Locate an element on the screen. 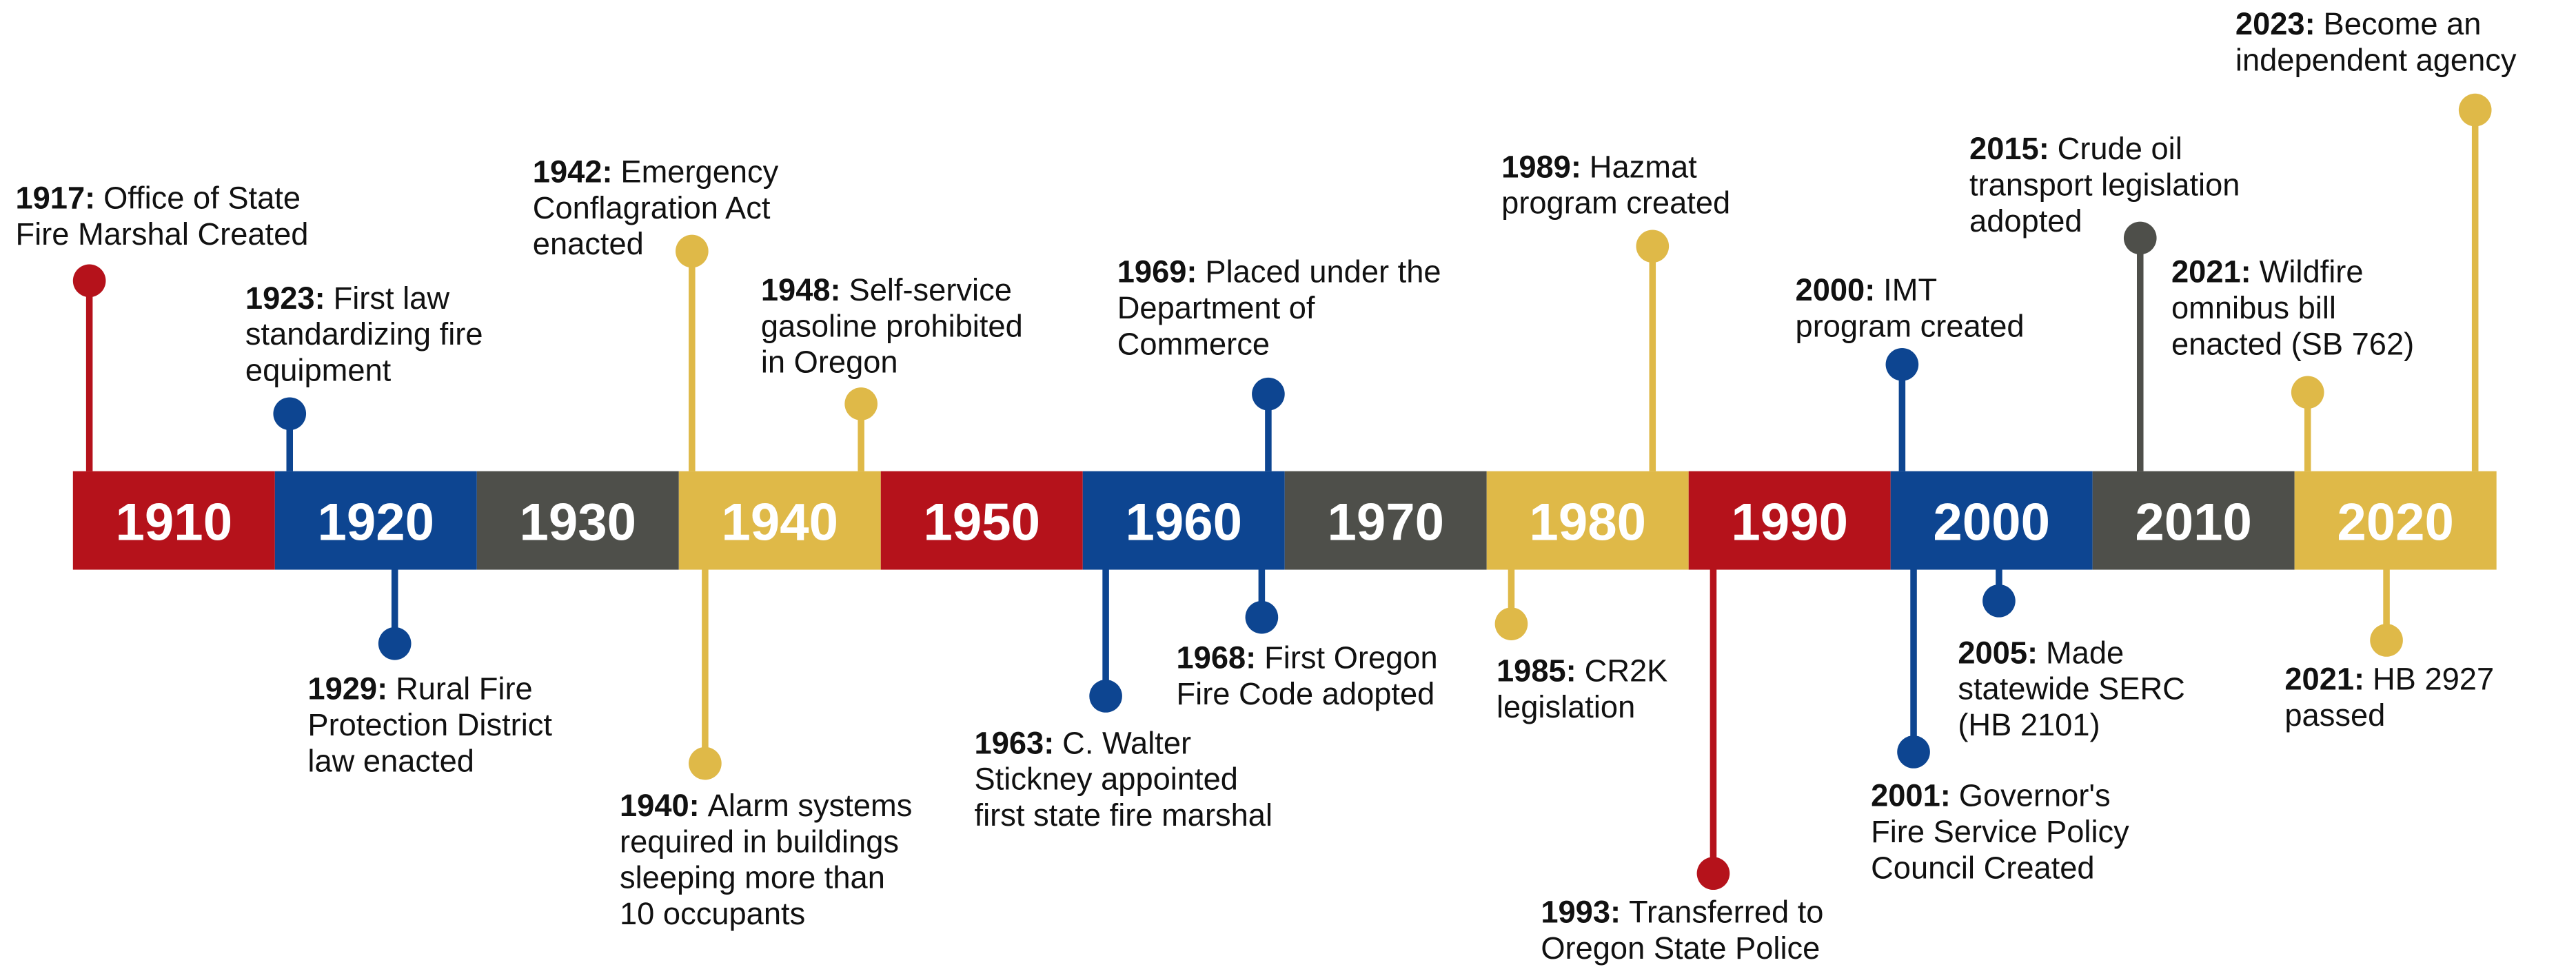 The width and height of the screenshot is (2576, 967). event-text: 1989: Hazmat program created is located at coordinates (1615, 184).